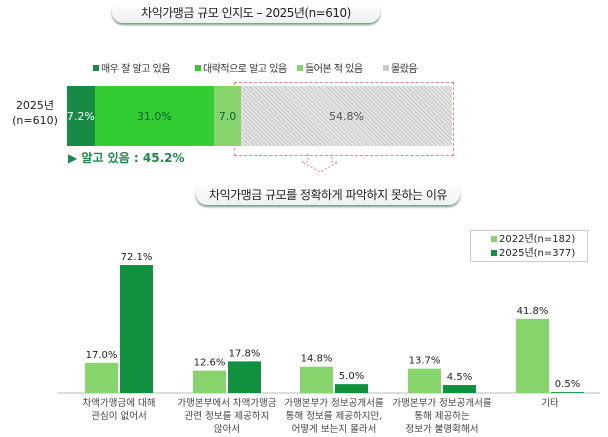 The image size is (608, 437). Describe the element at coordinates (35, 113) in the screenshot. I see `row-label: 2025년 (n=610)` at that location.